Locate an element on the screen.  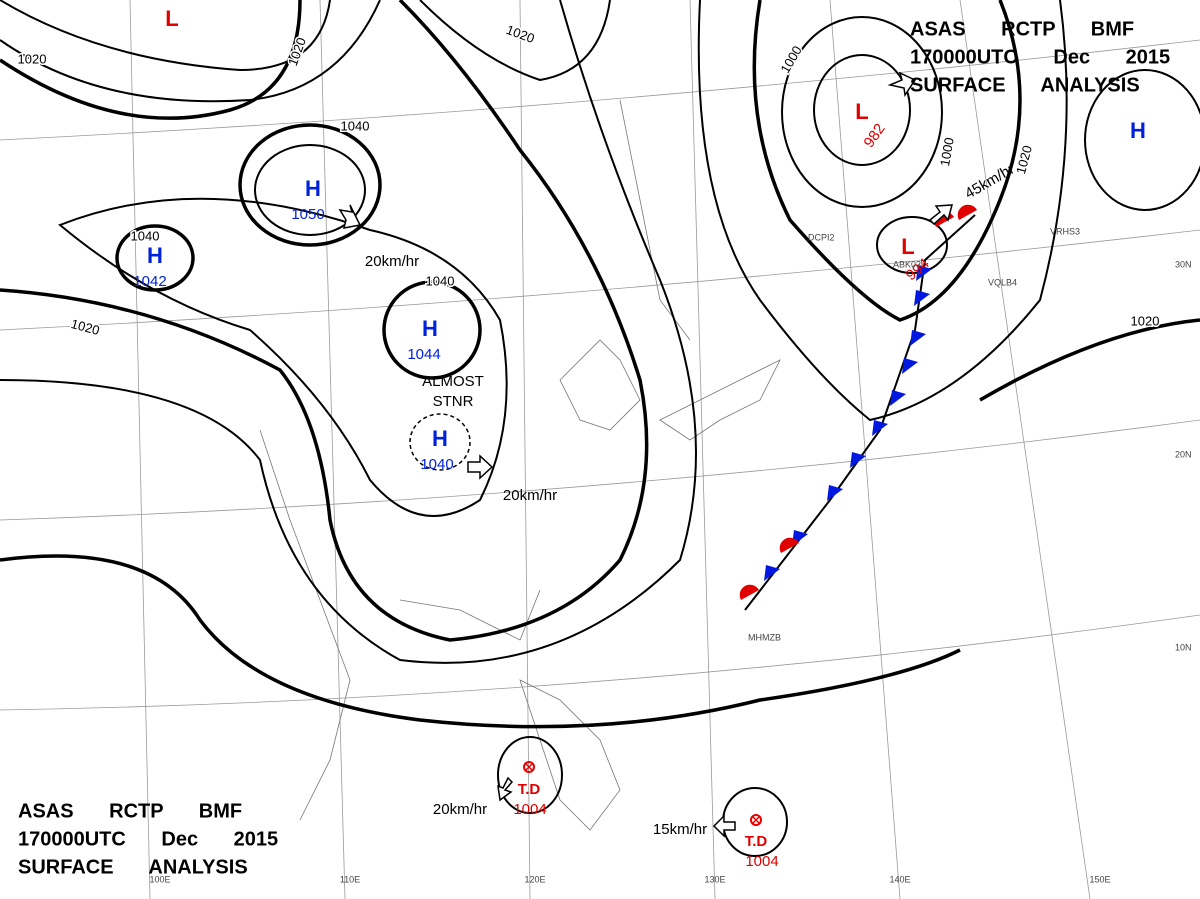
latitude-label: 20N is located at coordinates (1183, 454).